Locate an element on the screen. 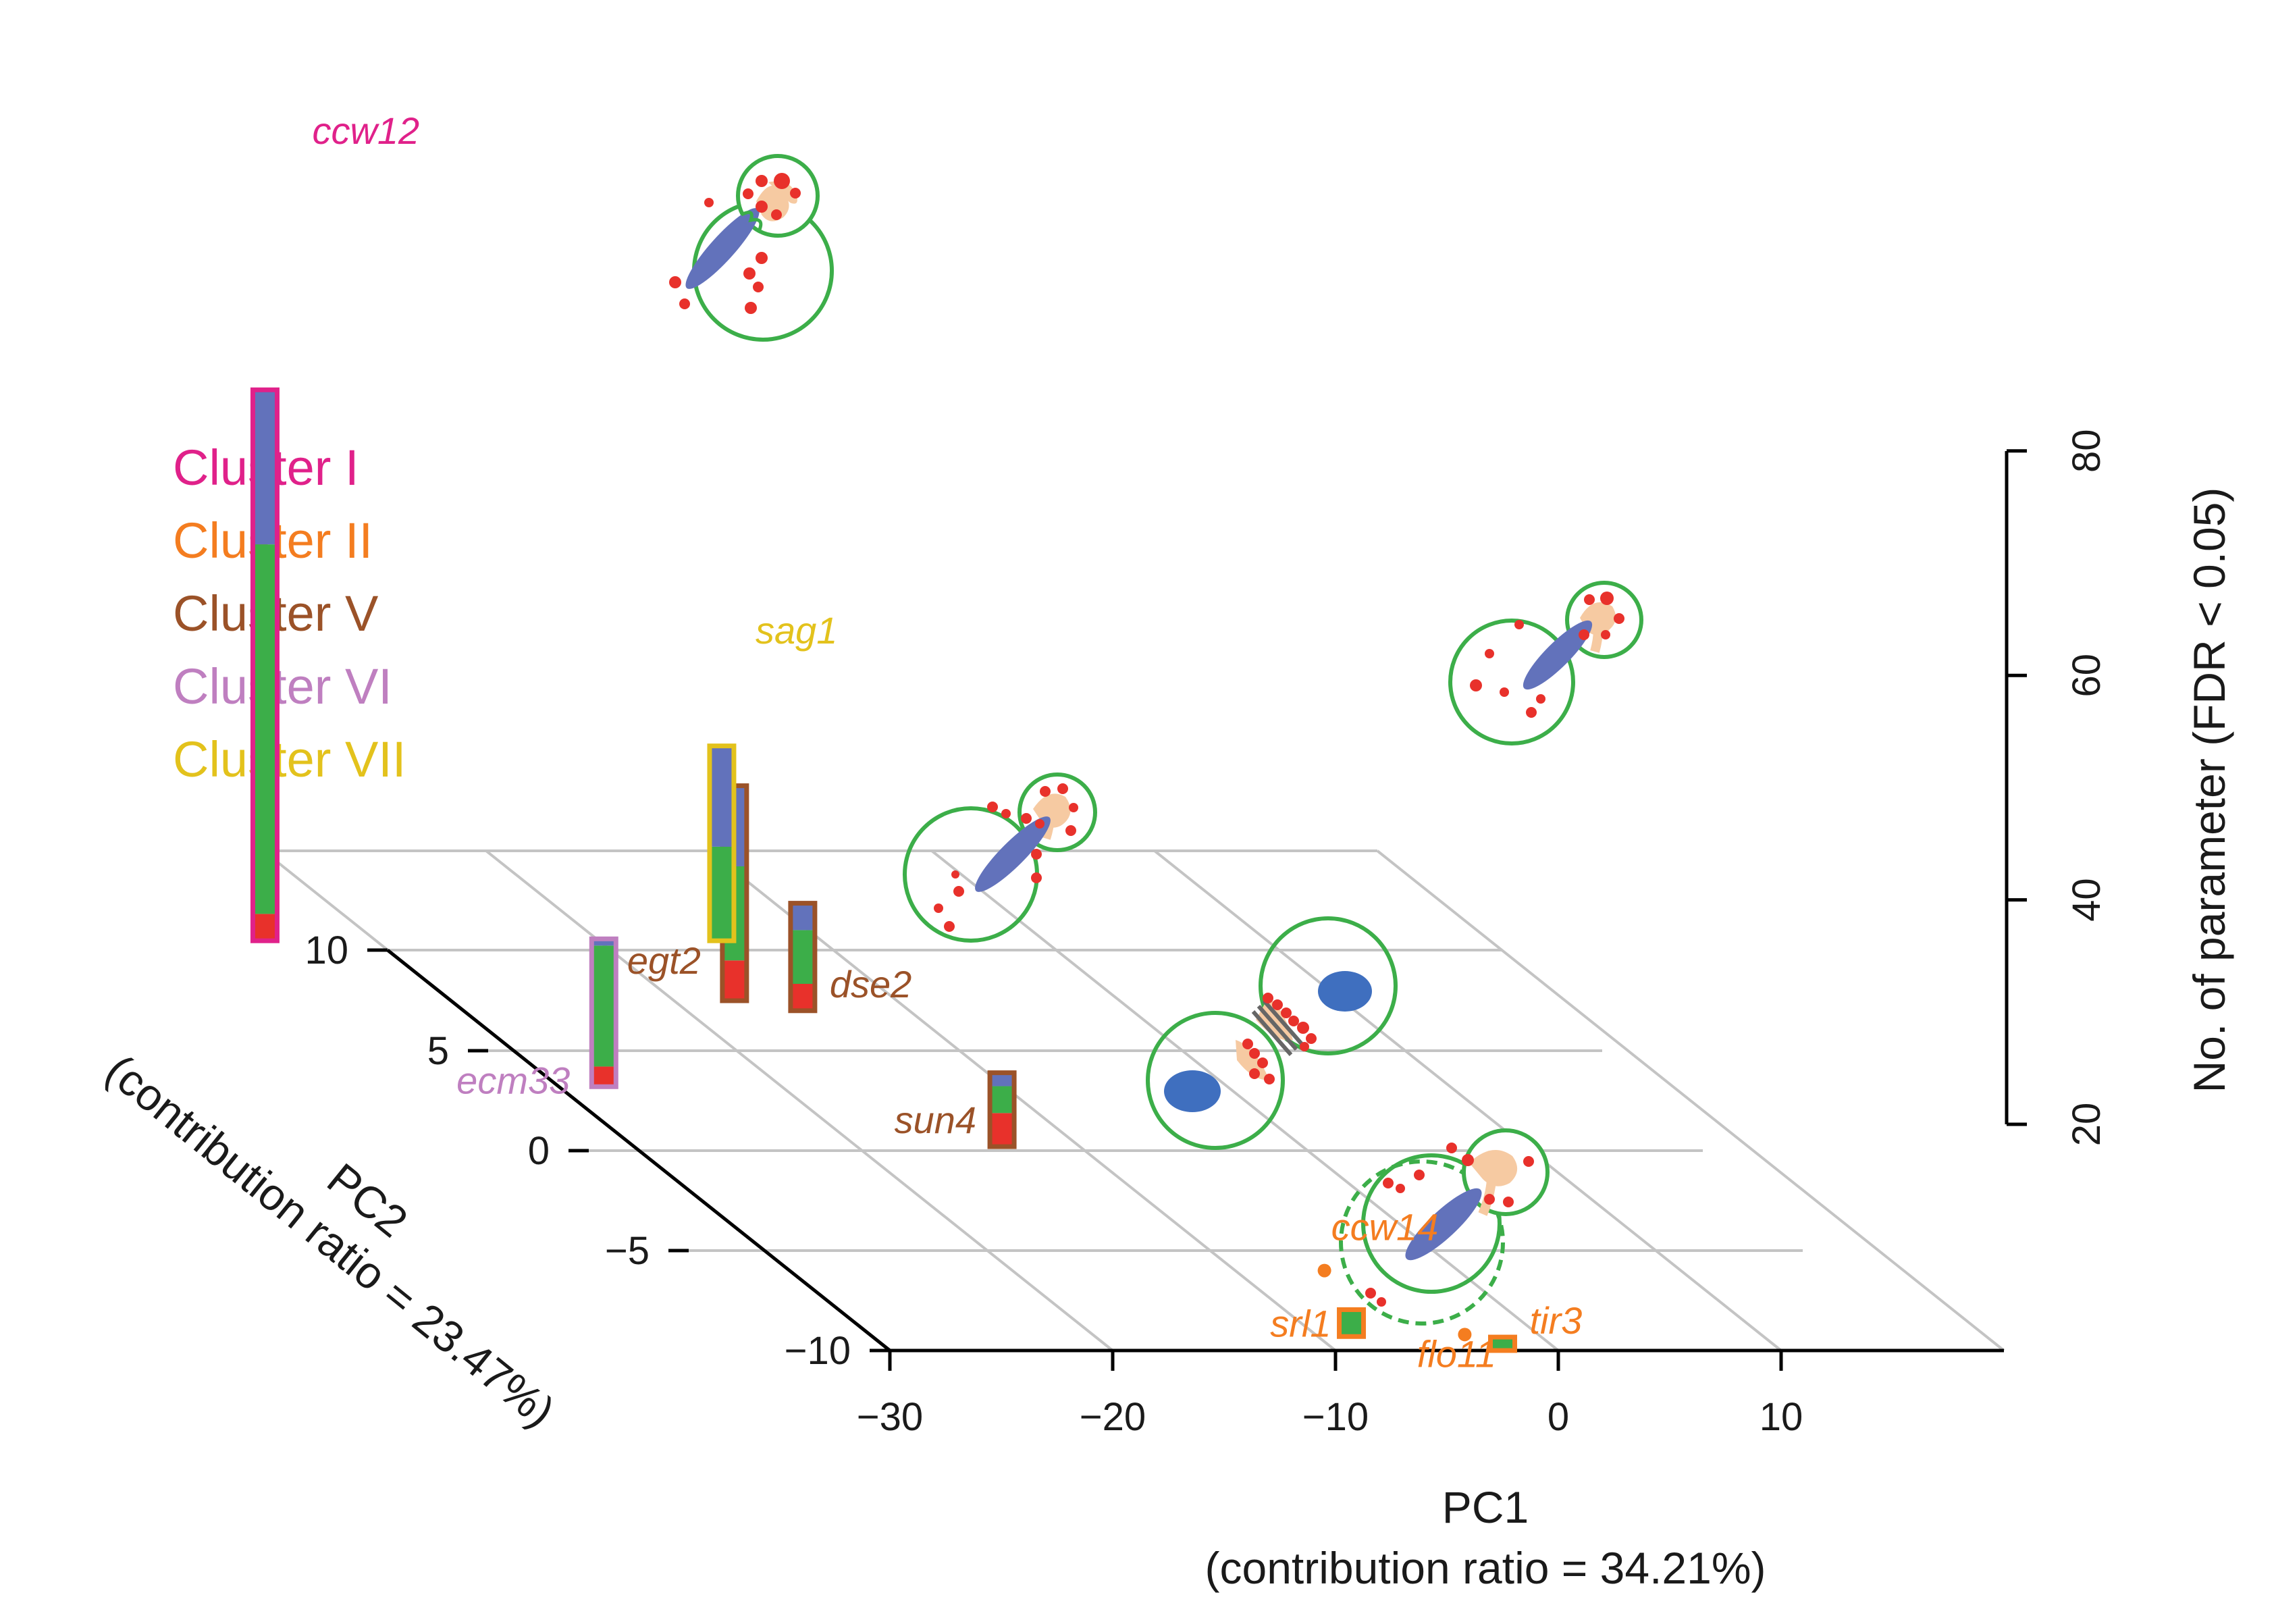  gene-label-tir3: tir3 is located at coordinates (1556, 1321).